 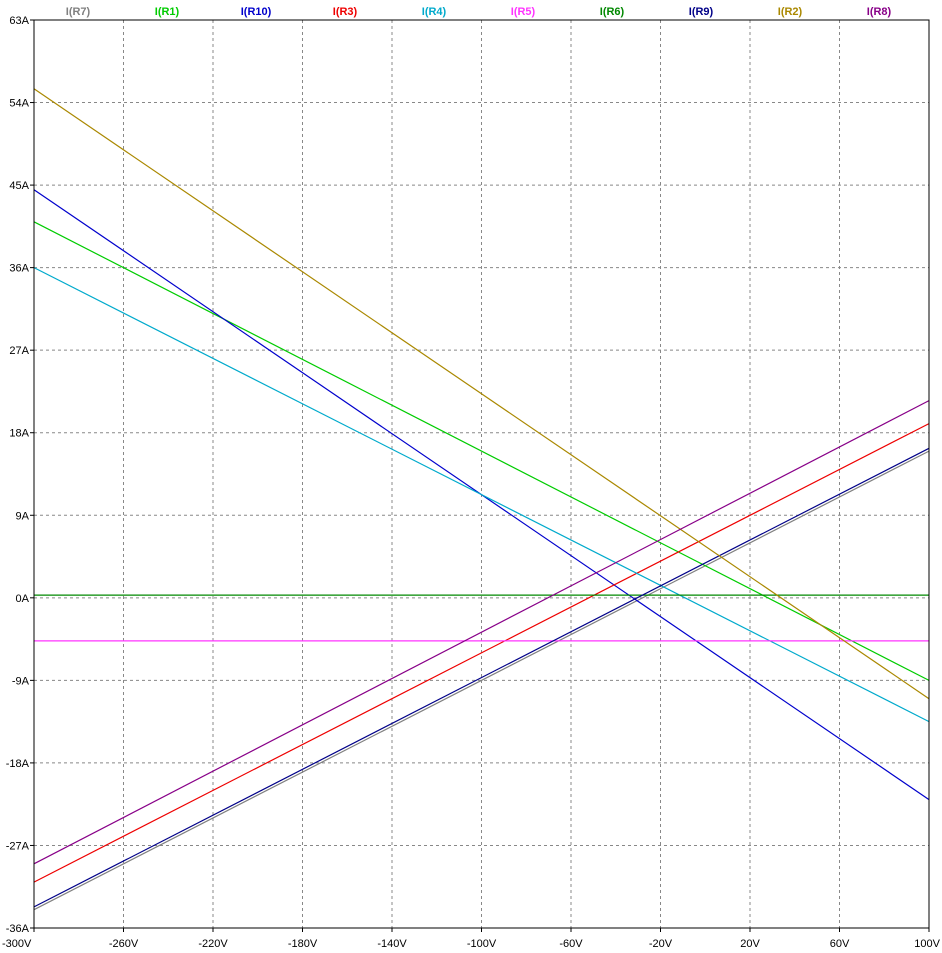 What do you see at coordinates (879, 12) in the screenshot?
I see `legend-entry: I(R8)` at bounding box center [879, 12].